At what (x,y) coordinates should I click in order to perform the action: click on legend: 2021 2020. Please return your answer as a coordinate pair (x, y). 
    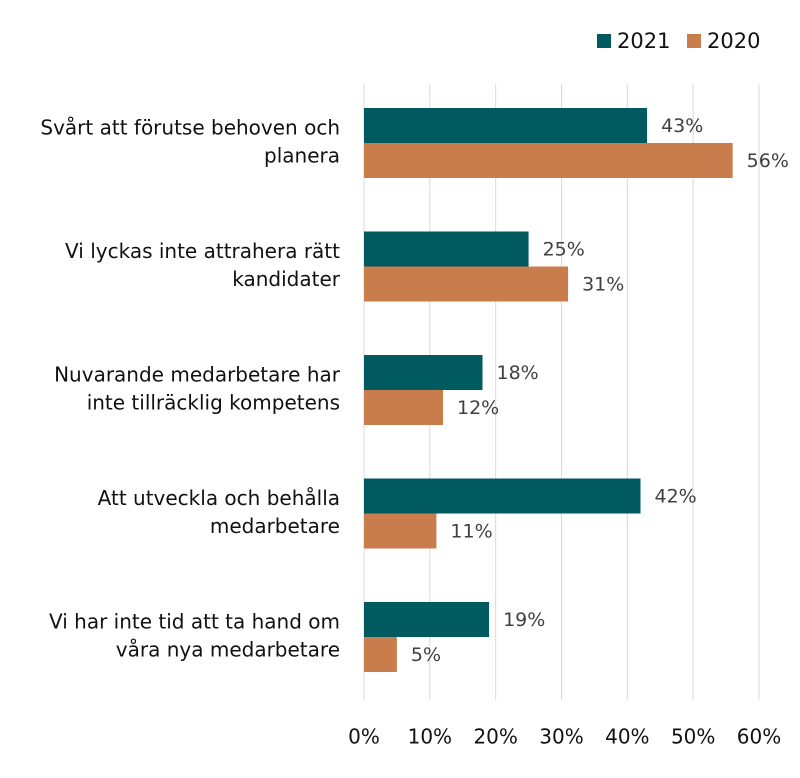
    Looking at the image, I should click on (678, 41).